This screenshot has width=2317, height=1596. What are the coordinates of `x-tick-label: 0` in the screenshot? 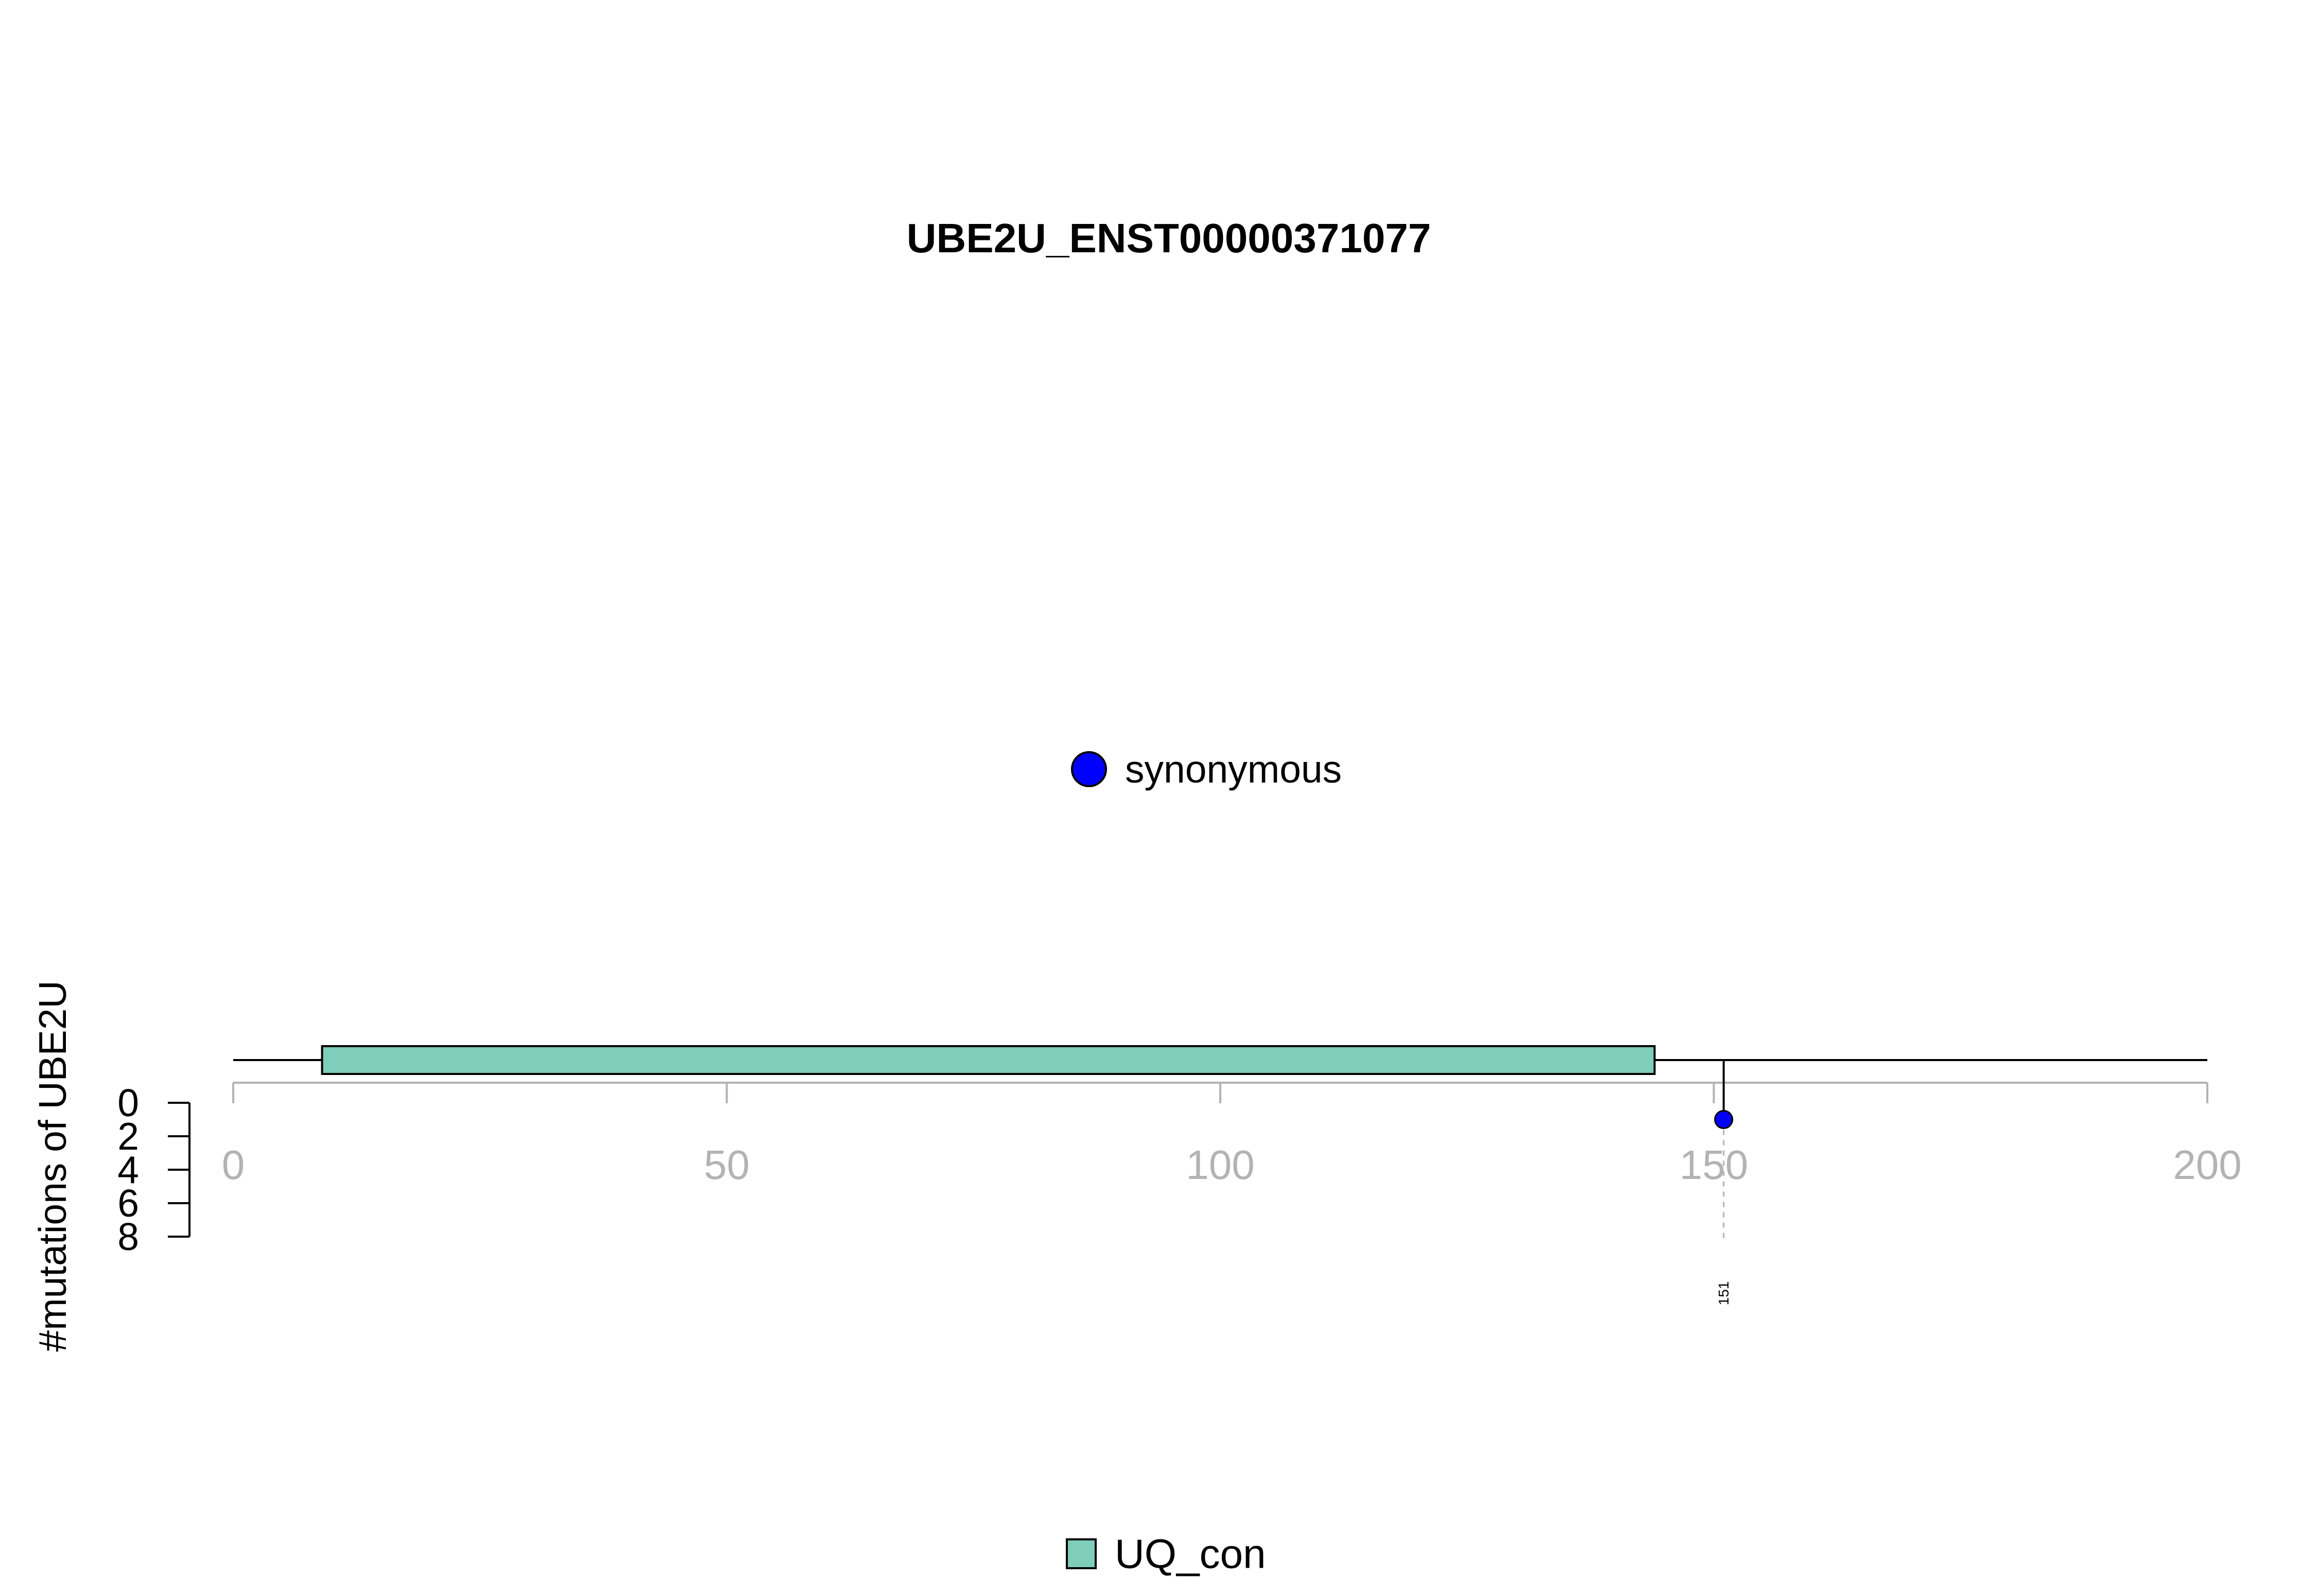 It's located at (233, 1165).